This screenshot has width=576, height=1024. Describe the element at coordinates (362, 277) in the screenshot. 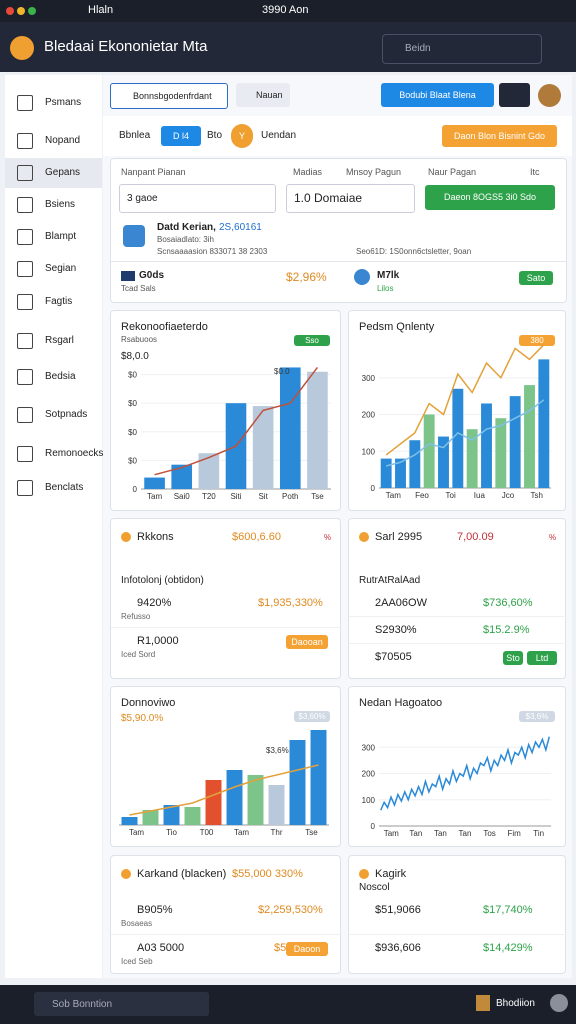

I see `stat-icon` at that location.